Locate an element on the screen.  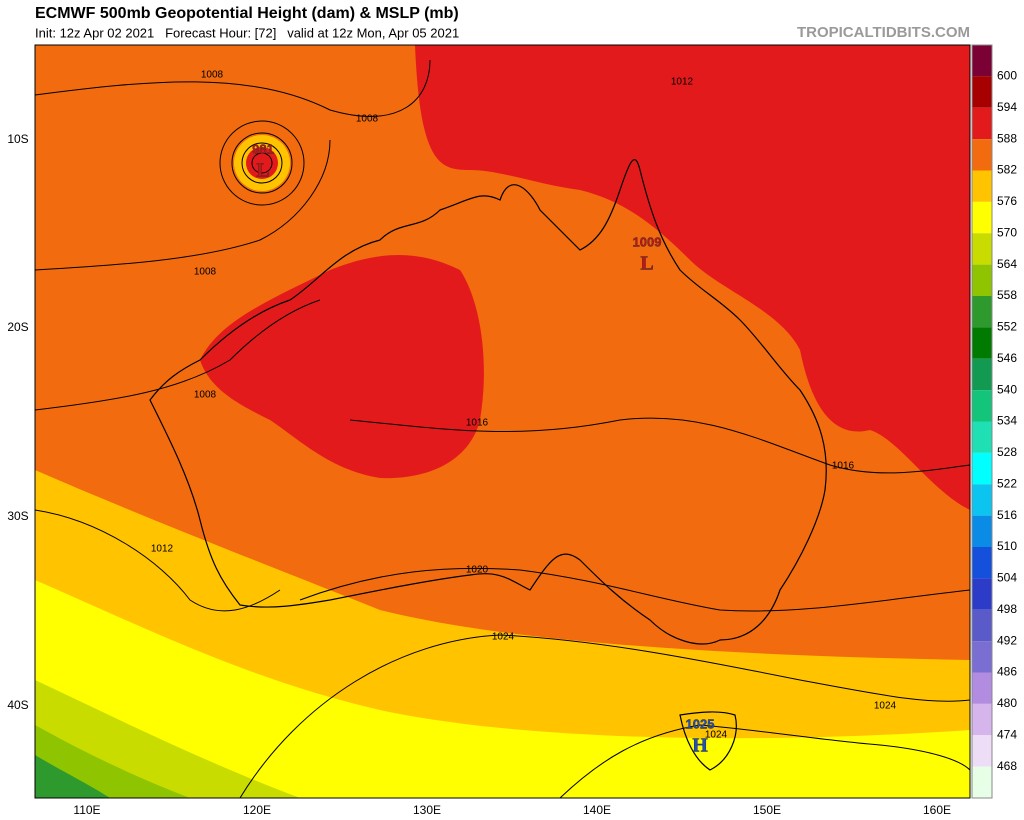
isobar-label: 1020 is located at coordinates (477, 570).